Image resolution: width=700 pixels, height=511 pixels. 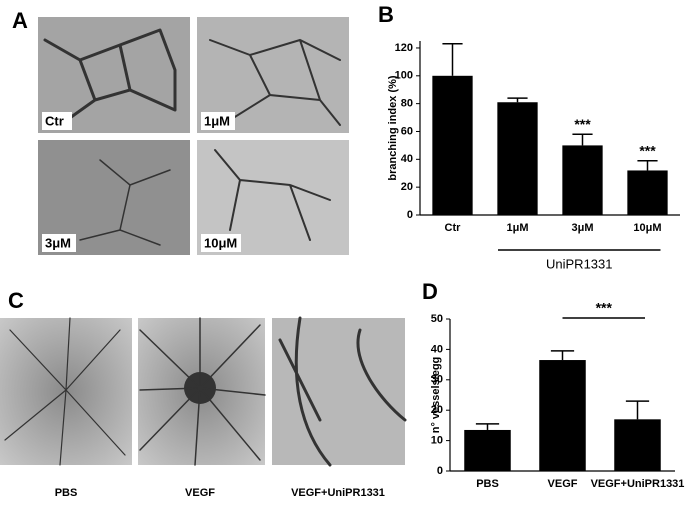 What do you see at coordinates (517, 228) in the screenshot?
I see `x-tick-label: 1μM` at bounding box center [517, 228].